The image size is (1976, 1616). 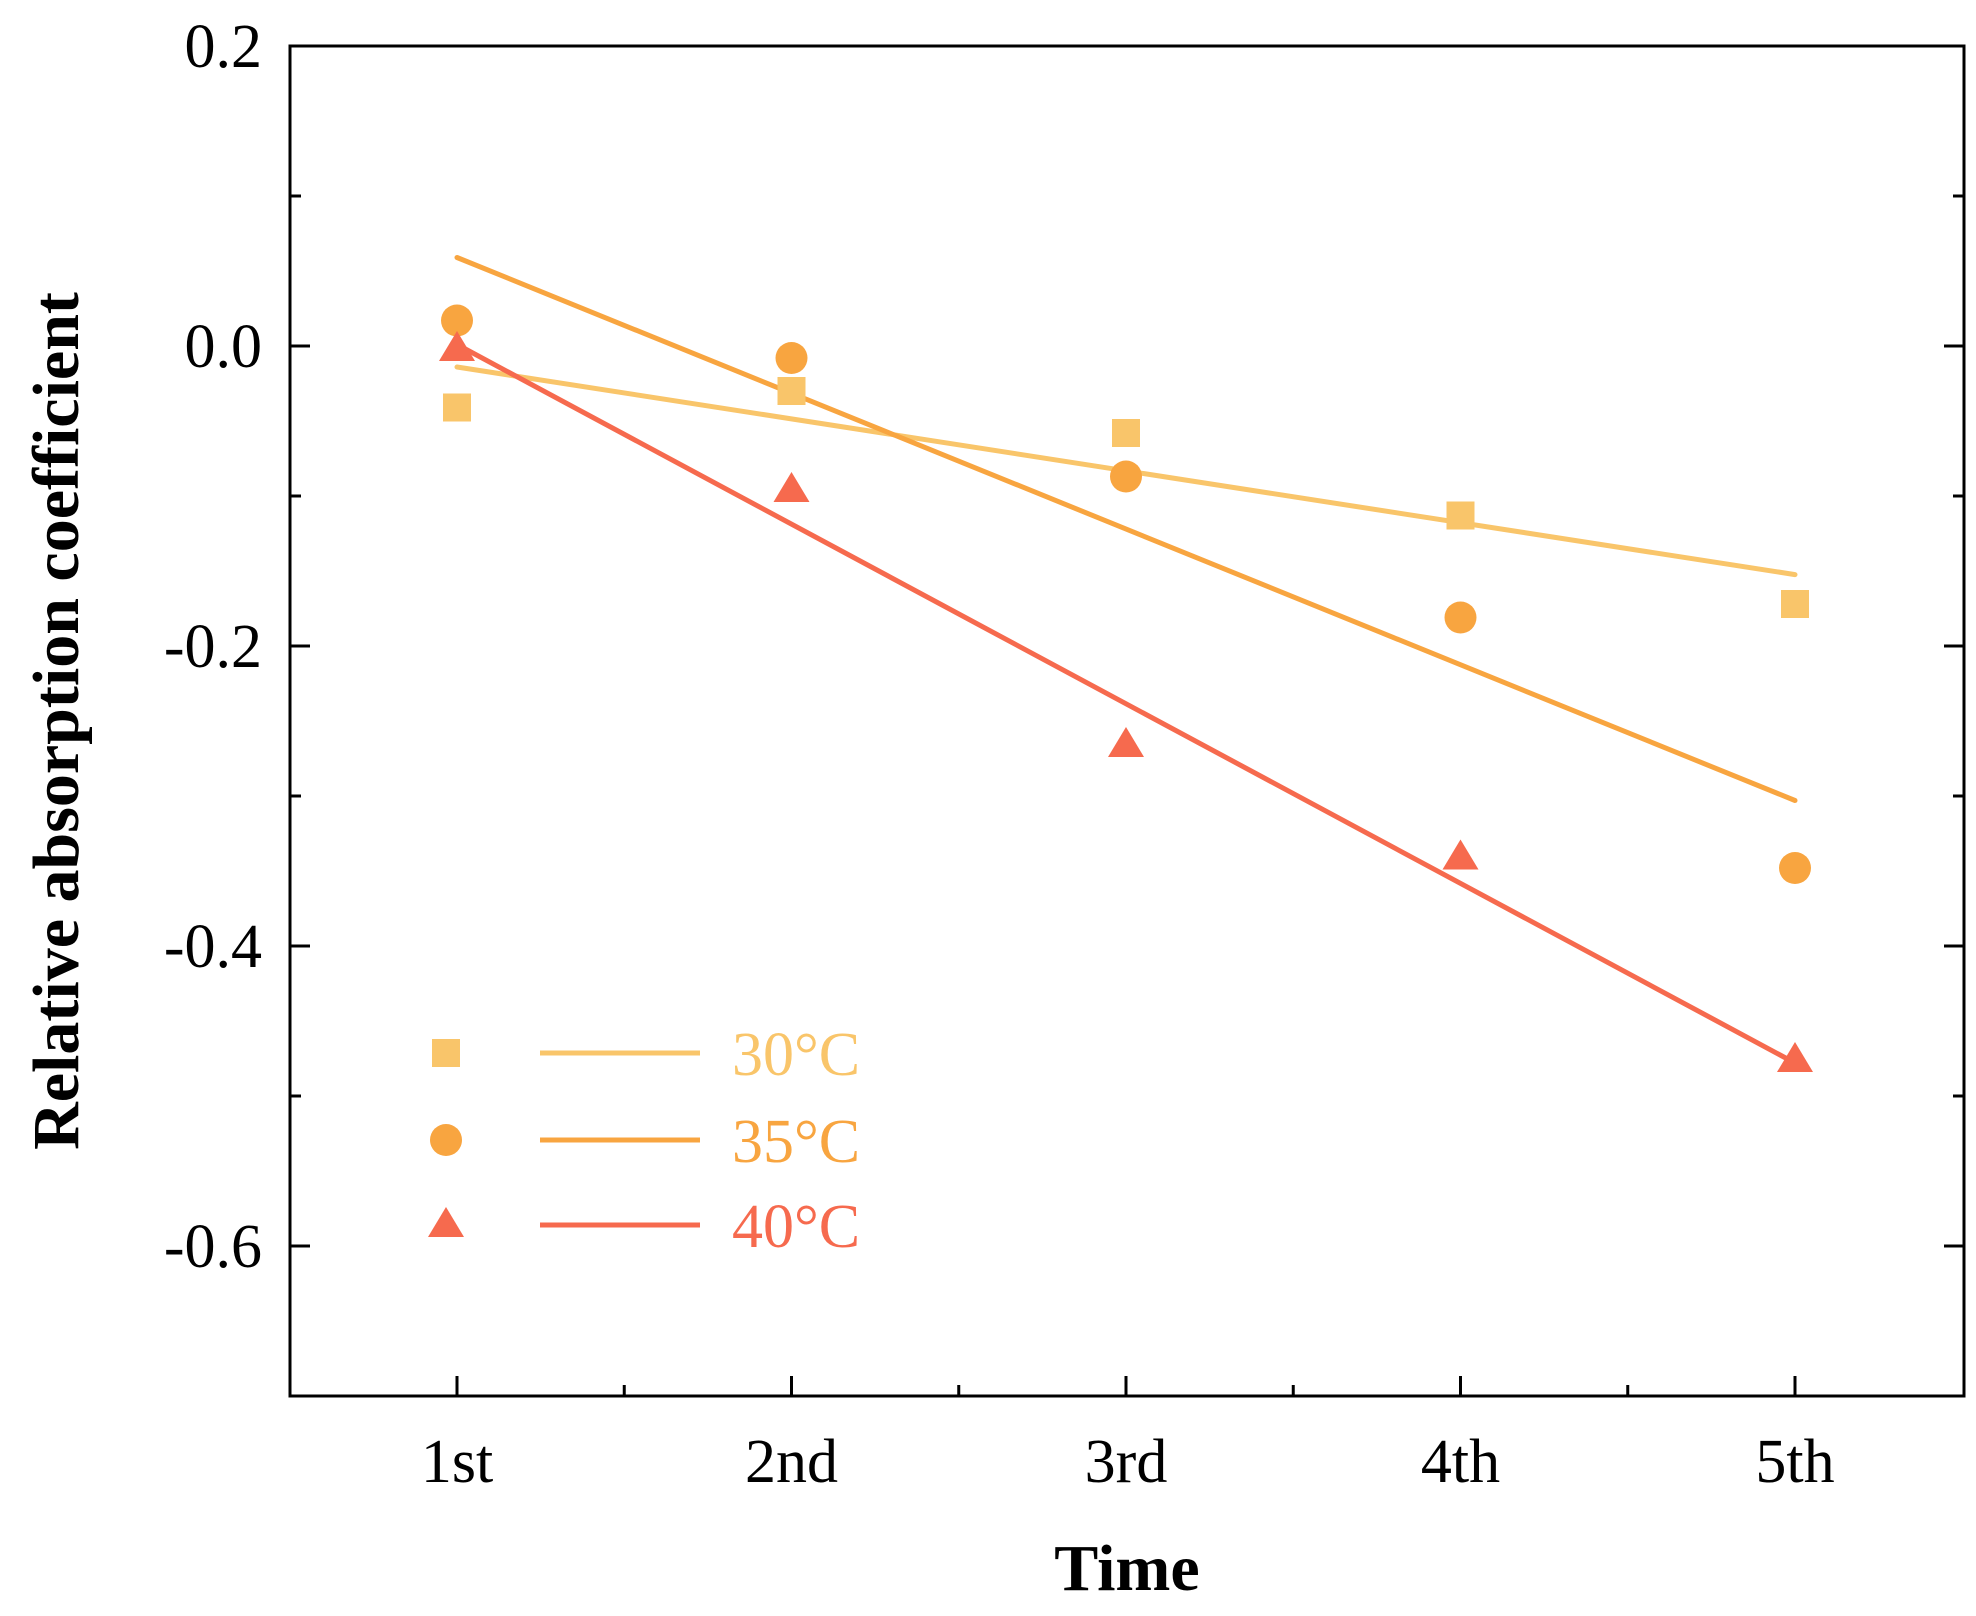 What do you see at coordinates (1126, 1568) in the screenshot?
I see `x-axis-title: Time` at bounding box center [1126, 1568].